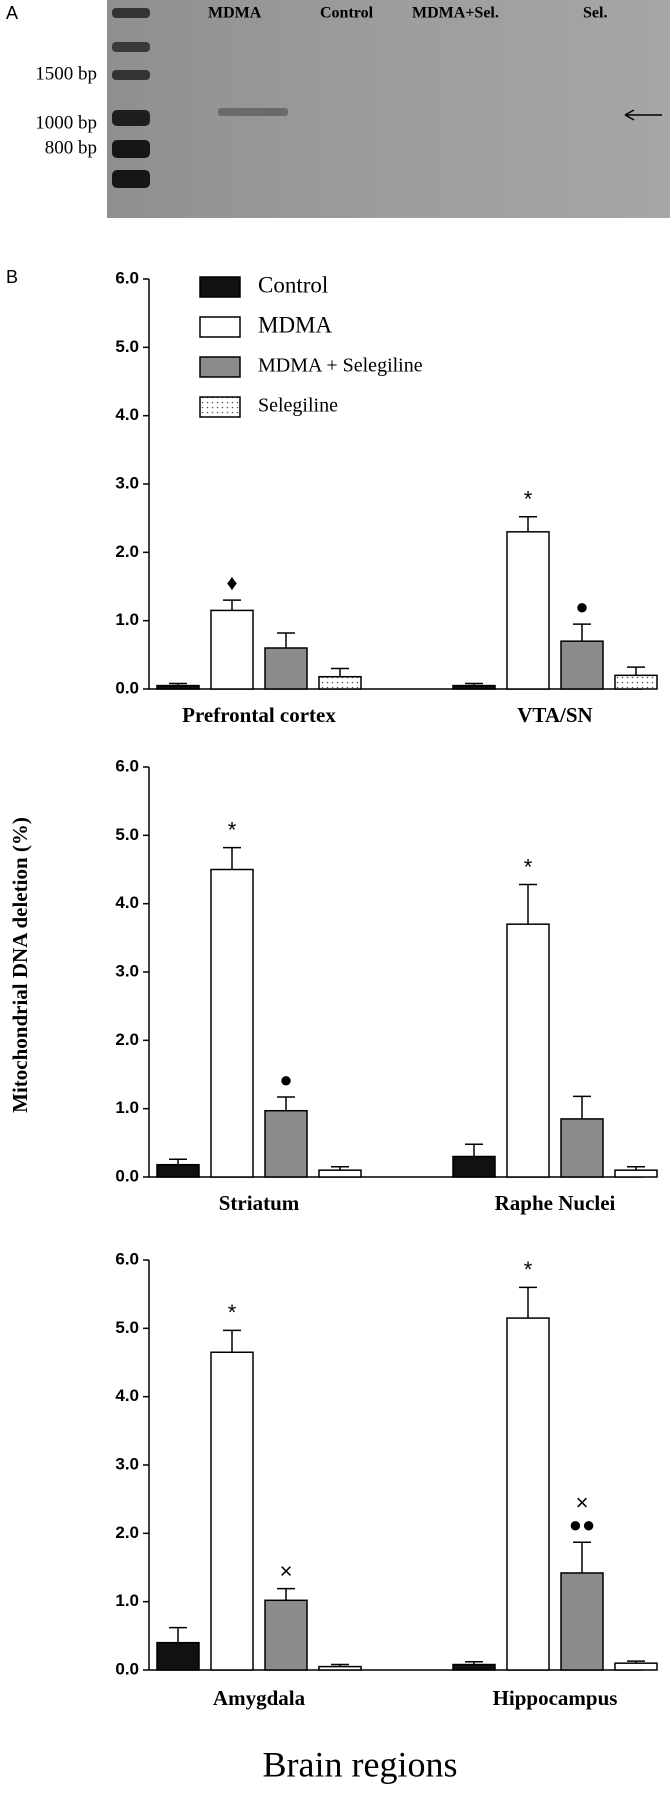 The height and width of the screenshot is (1800, 670). I want to click on x-tick-label: Amygdala, so click(259, 1698).